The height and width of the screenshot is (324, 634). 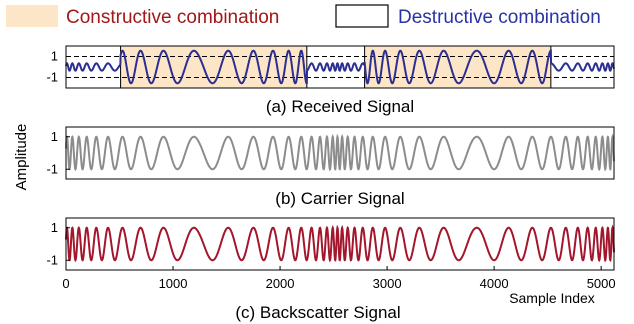 I want to click on x-ticks: 0 1000 2000 3000 4000 5000, so click(x=339, y=278).